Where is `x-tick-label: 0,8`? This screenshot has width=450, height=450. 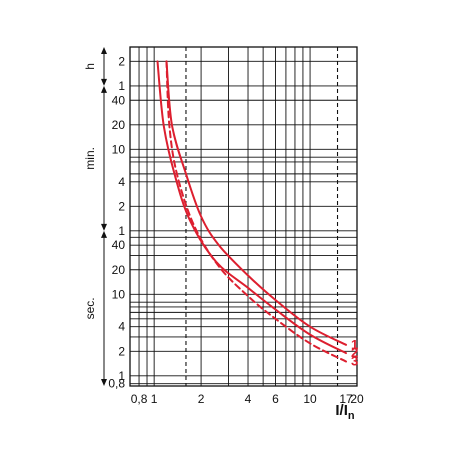 x-tick-label: 0,8 is located at coordinates (139, 399).